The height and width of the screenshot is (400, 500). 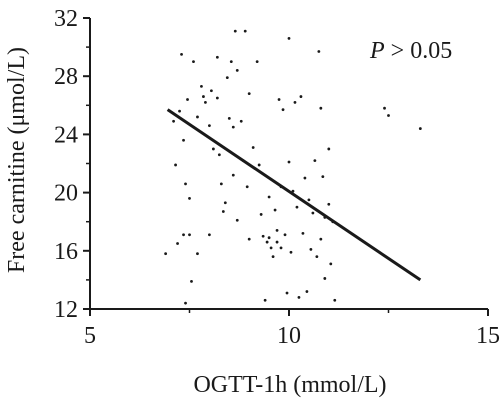 I want to click on y-tick-label: 24, so click(x=66, y=135).